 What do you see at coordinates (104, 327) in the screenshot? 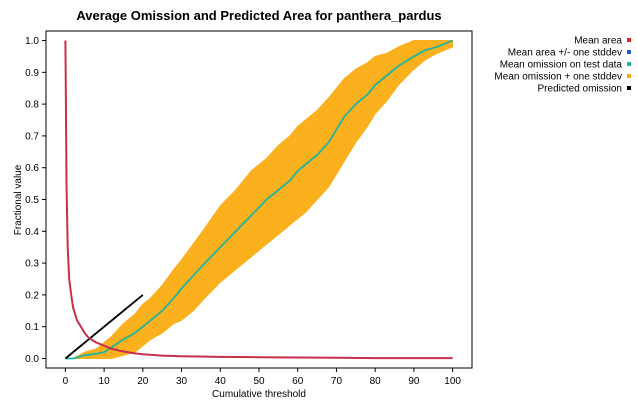
I see `series-line-predicted-omission` at bounding box center [104, 327].